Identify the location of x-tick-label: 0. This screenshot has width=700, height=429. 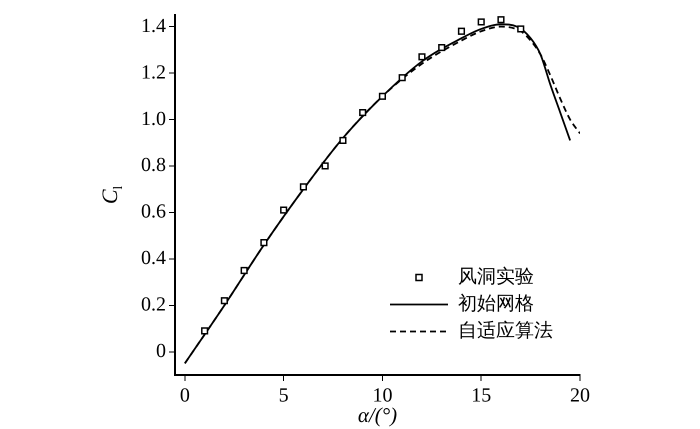
(185, 395).